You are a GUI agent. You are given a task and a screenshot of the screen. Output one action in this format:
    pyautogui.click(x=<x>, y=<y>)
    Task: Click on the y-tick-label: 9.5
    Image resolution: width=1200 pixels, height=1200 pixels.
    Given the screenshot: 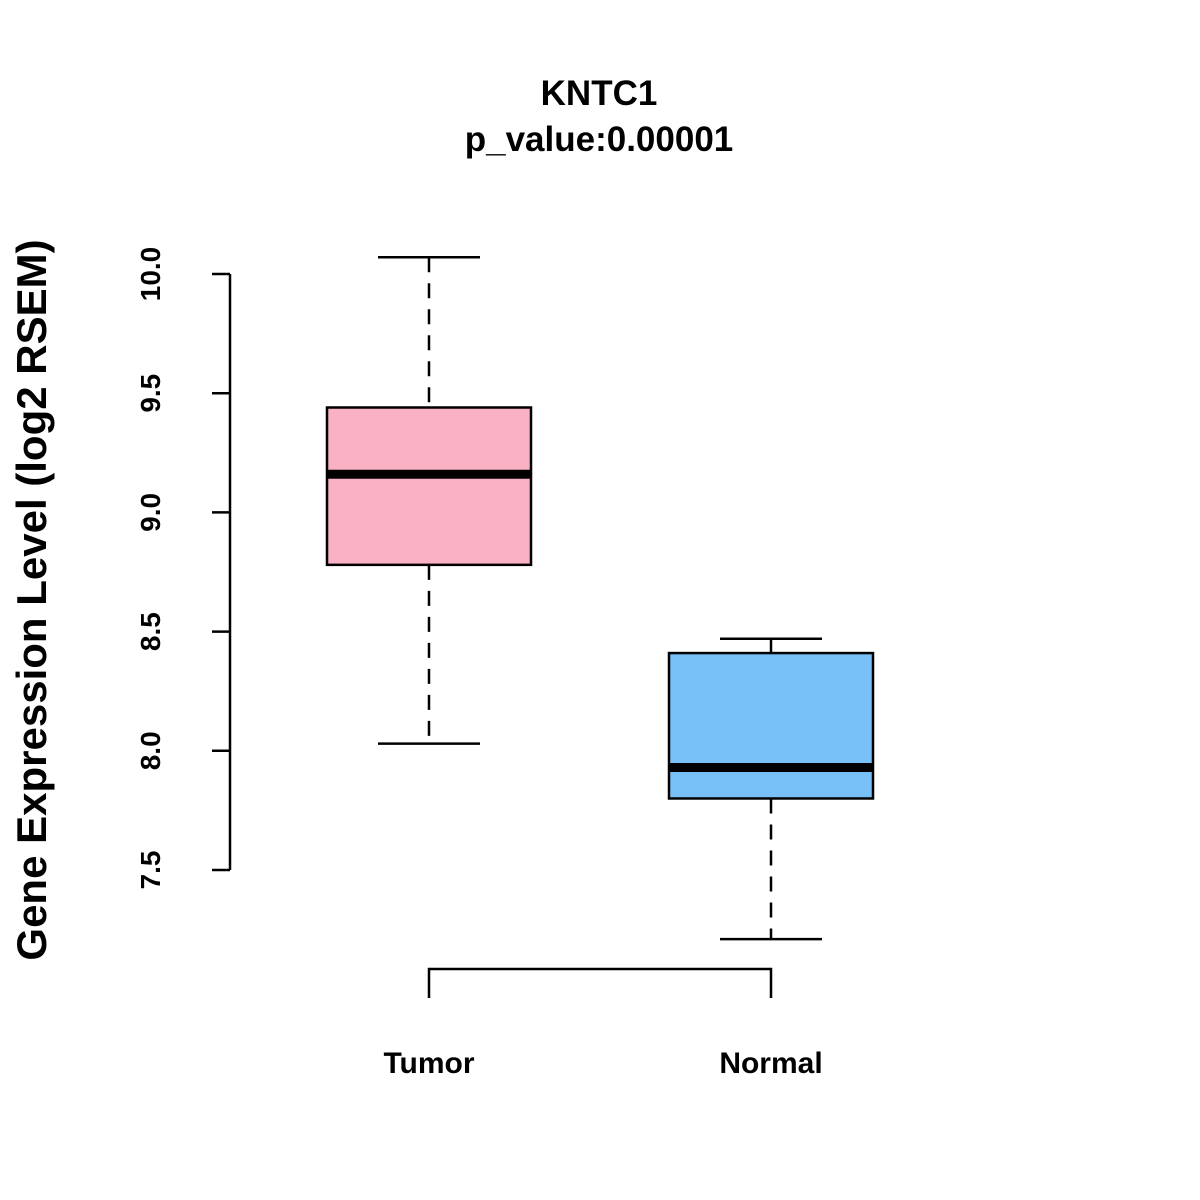 What is the action you would take?
    pyautogui.click(x=150, y=393)
    